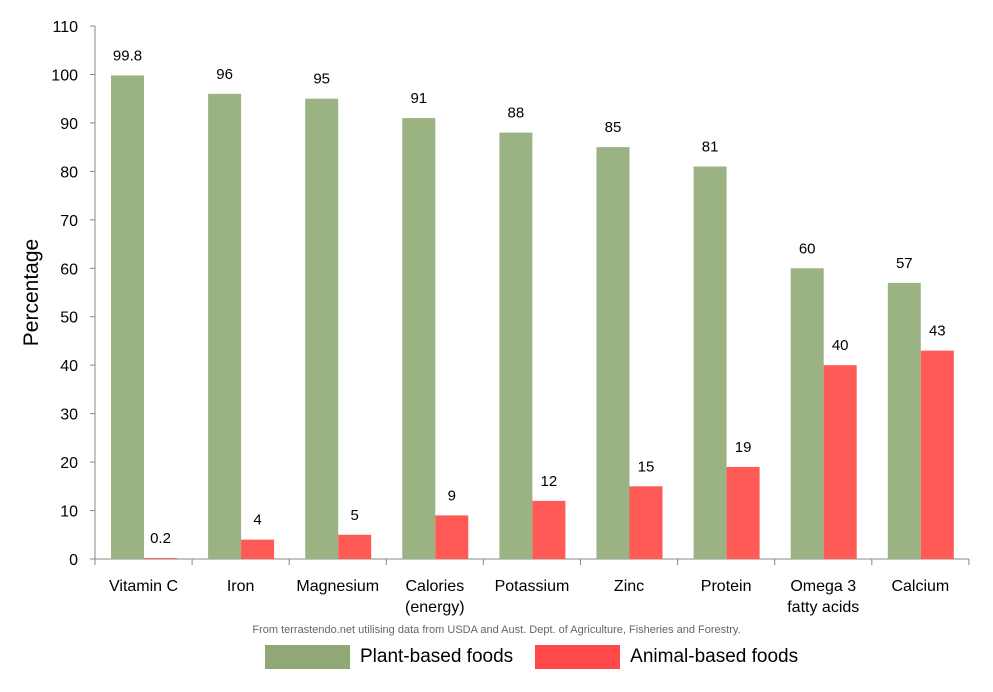  I want to click on data-label: 0.2, so click(160, 538).